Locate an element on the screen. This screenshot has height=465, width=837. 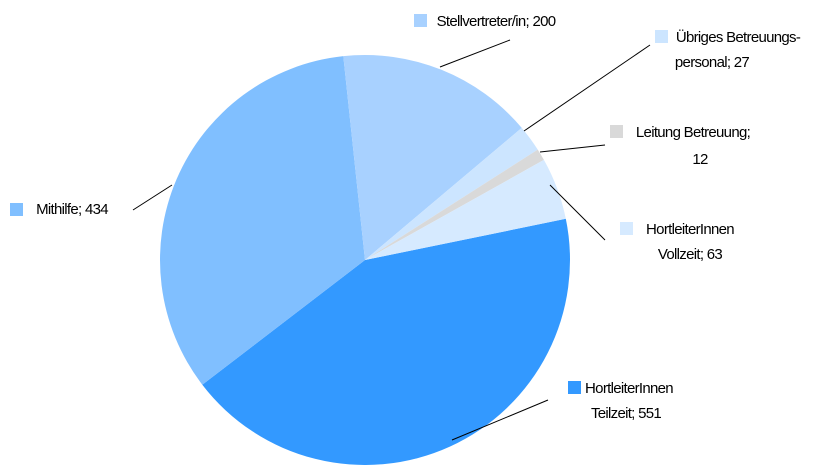
data-label: personal; 27 is located at coordinates (712, 62).